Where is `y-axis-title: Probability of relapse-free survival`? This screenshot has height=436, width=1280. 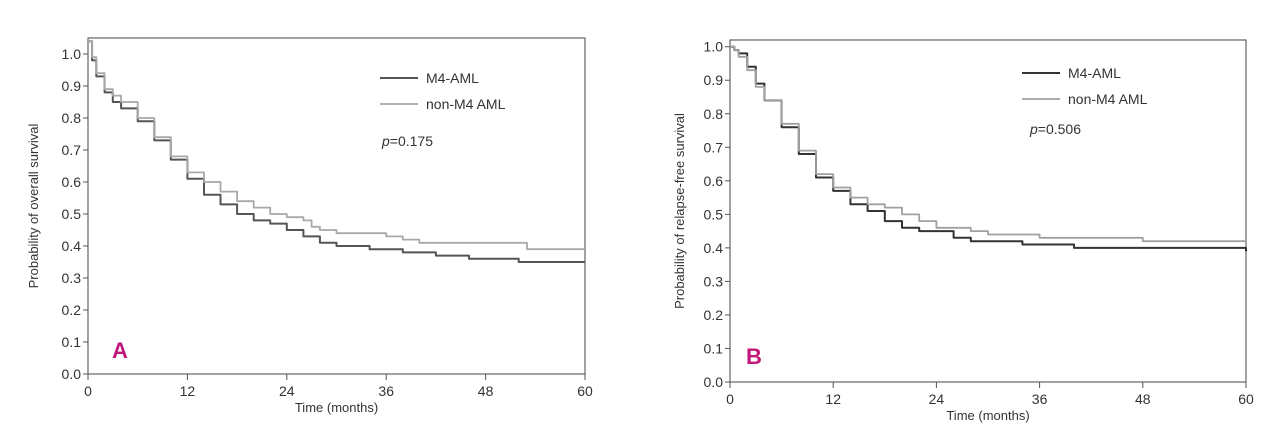 y-axis-title: Probability of relapse-free survival is located at coordinates (679, 211).